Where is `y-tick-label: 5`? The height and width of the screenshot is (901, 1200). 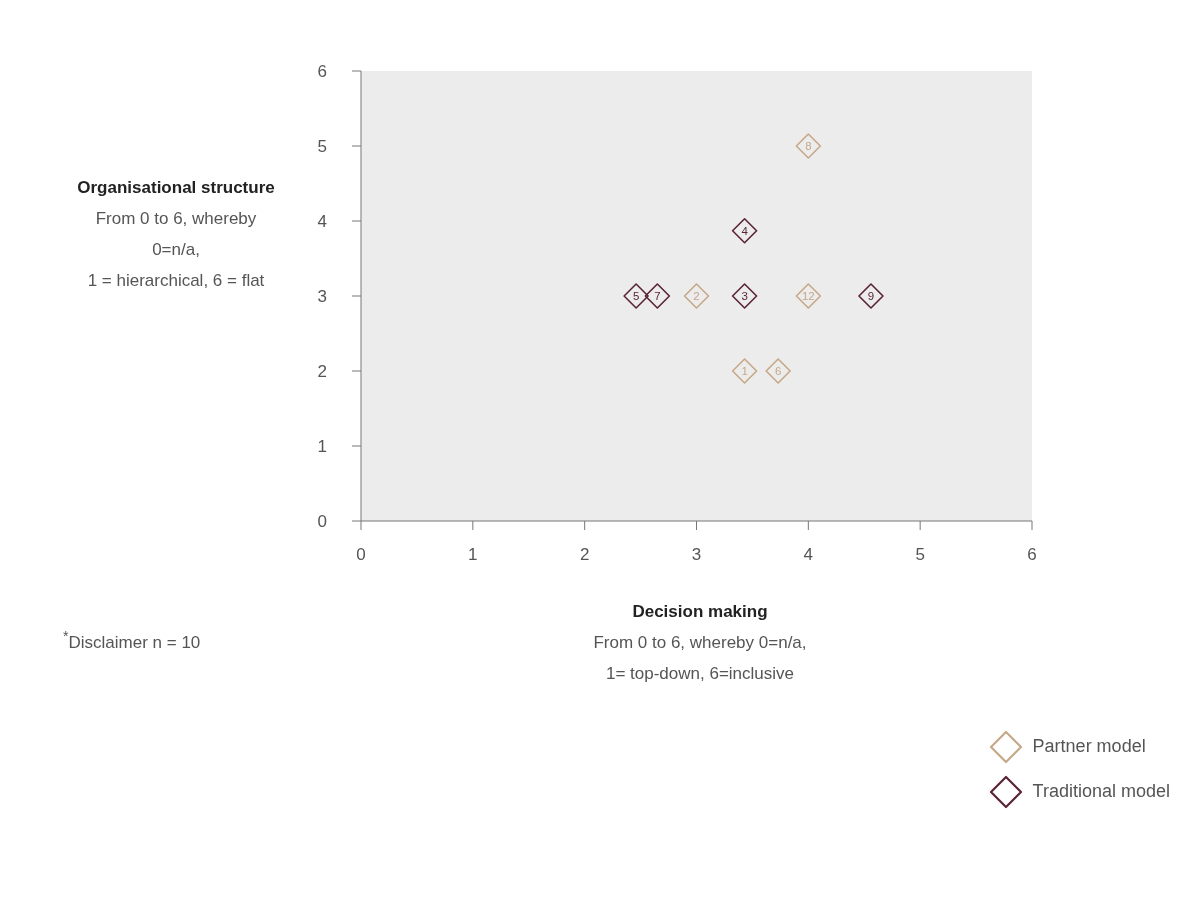 y-tick-label: 5 is located at coordinates (322, 147).